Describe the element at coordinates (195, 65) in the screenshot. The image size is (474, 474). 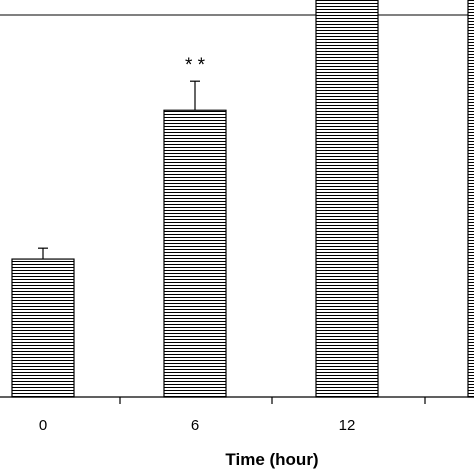
I see `significance-label-1: * *` at that location.